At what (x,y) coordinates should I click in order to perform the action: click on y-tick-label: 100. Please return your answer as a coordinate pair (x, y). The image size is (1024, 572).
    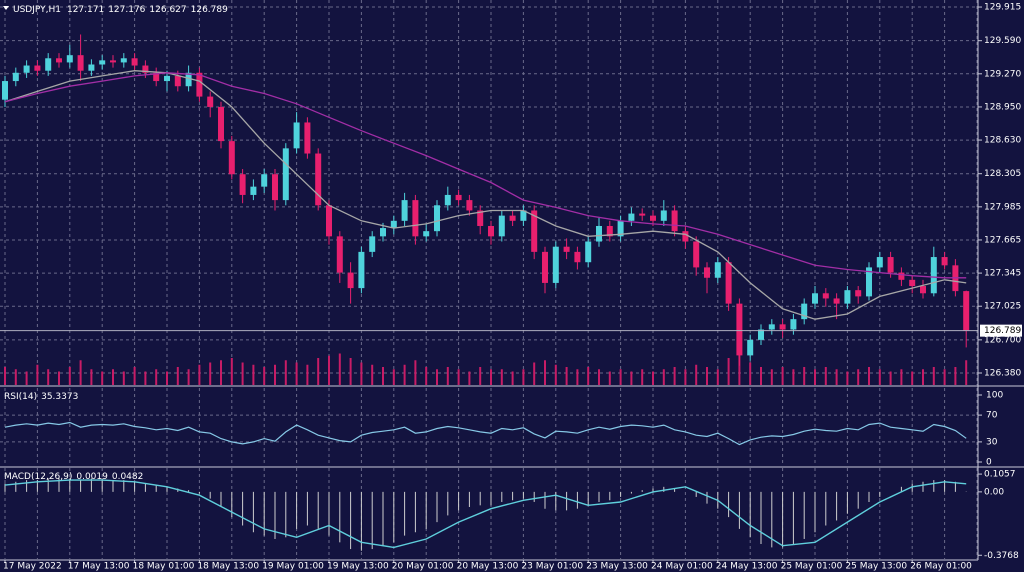
    Looking at the image, I should click on (994, 396).